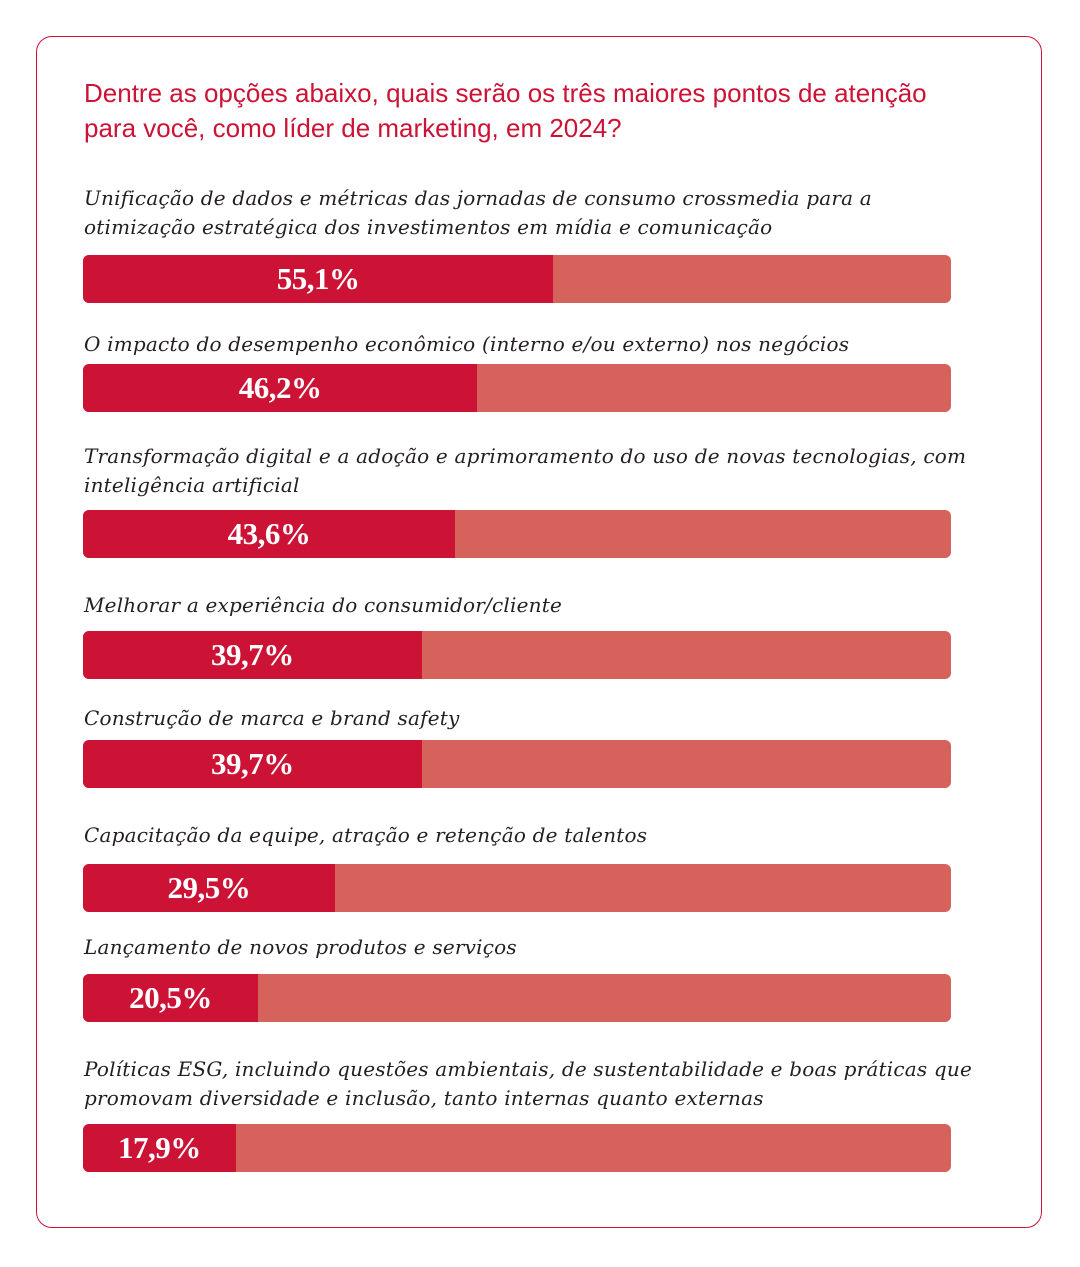 The height and width of the screenshot is (1267, 1080). I want to click on bar-track: 46,2%, so click(517, 388).